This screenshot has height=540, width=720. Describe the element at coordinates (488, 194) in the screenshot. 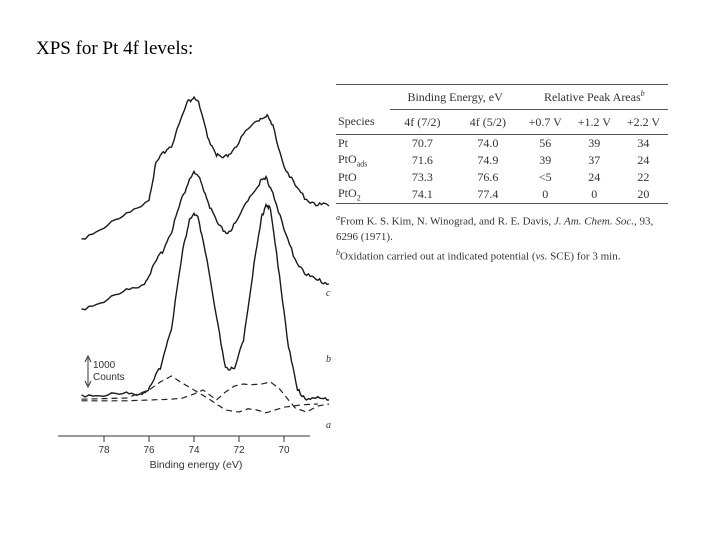

I see `be52-cell: 77.4` at that location.